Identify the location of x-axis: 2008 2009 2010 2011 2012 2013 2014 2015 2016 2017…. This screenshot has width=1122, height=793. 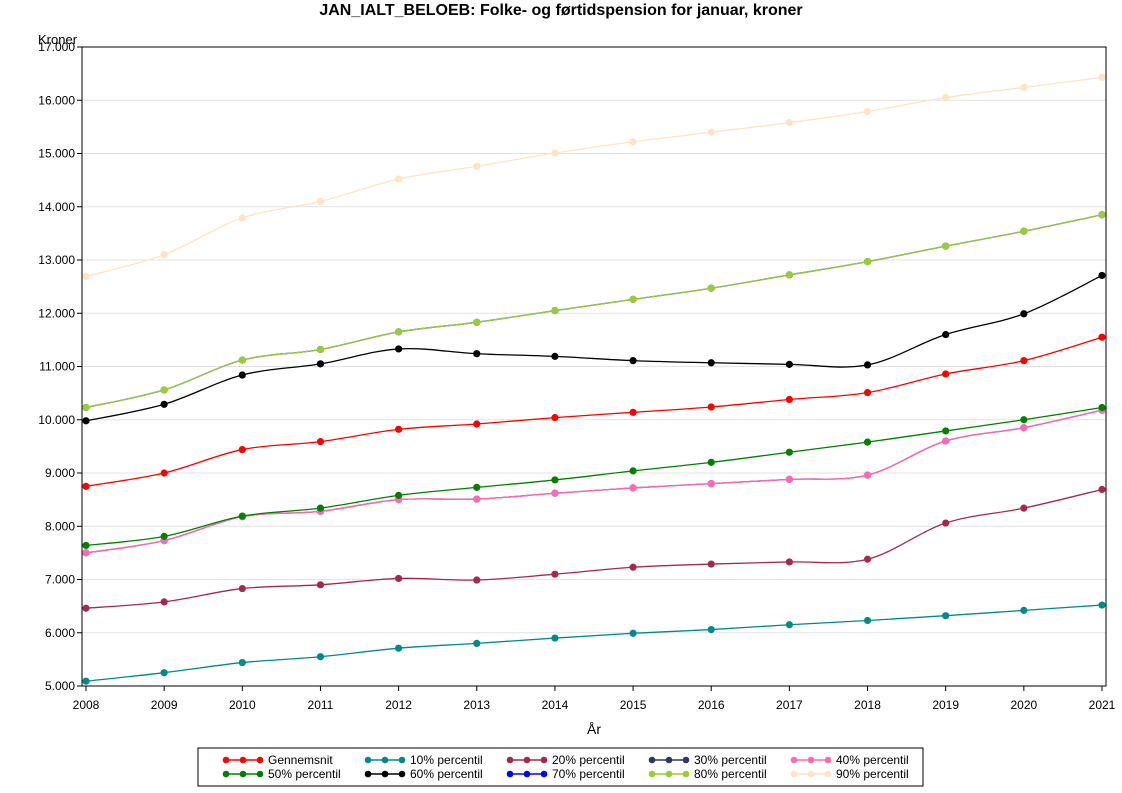
(594, 699).